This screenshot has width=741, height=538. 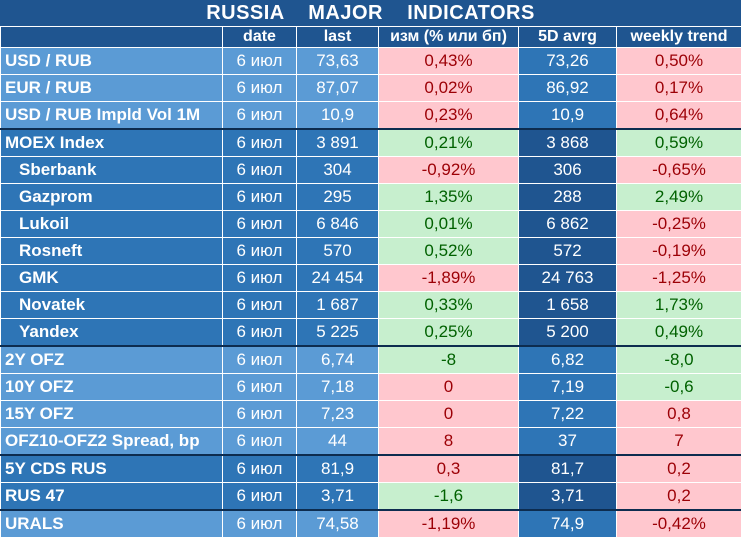 I want to click on row-change: 0,52%, so click(x=449, y=251).